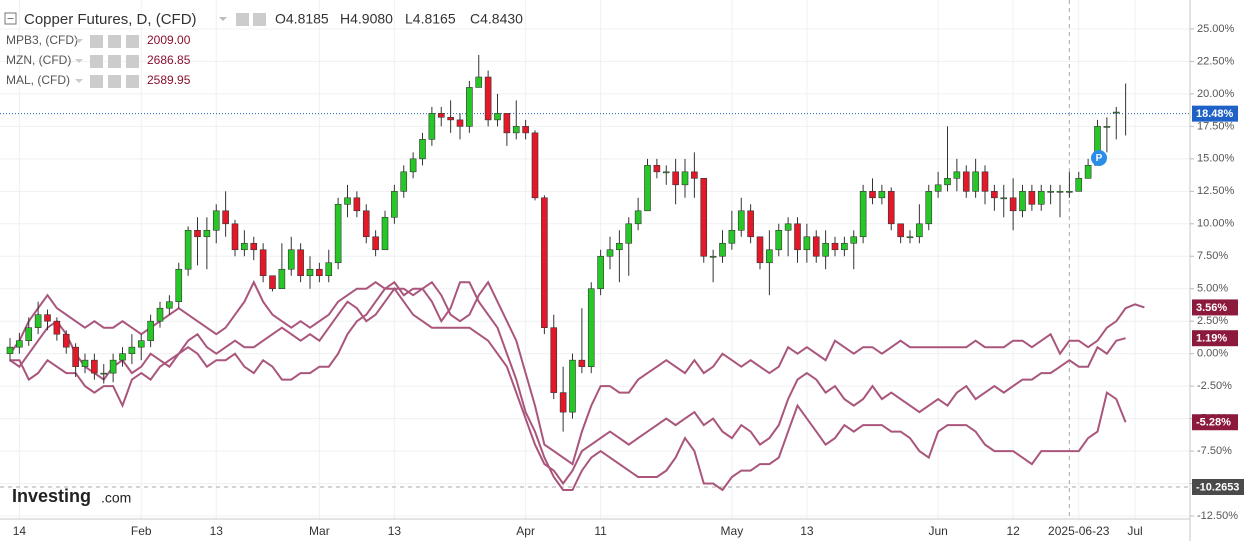  I want to click on indicator-value: 2009.00, so click(169, 40).